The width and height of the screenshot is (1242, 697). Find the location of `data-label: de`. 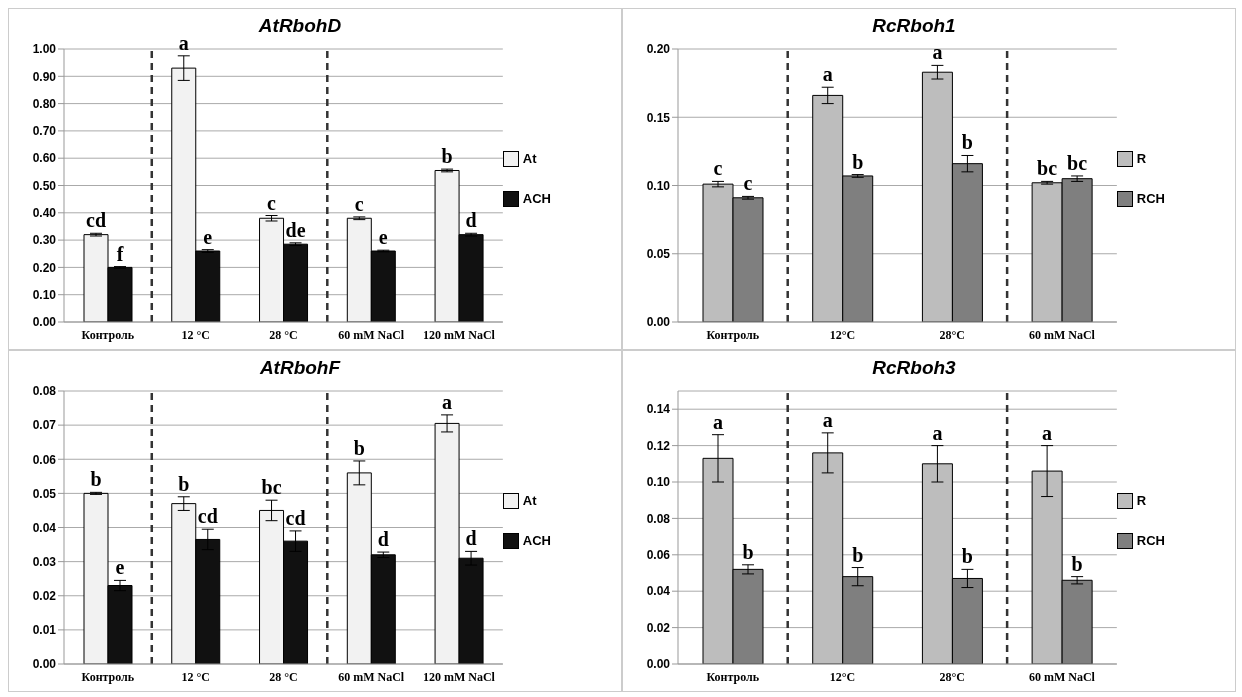

data-label: de is located at coordinates (295, 229).